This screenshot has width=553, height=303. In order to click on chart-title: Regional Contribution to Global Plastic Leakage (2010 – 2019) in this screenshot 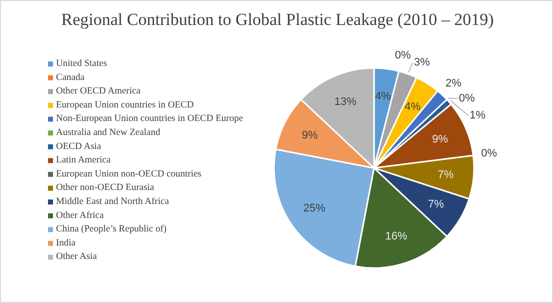, I will do `click(277, 19)`.